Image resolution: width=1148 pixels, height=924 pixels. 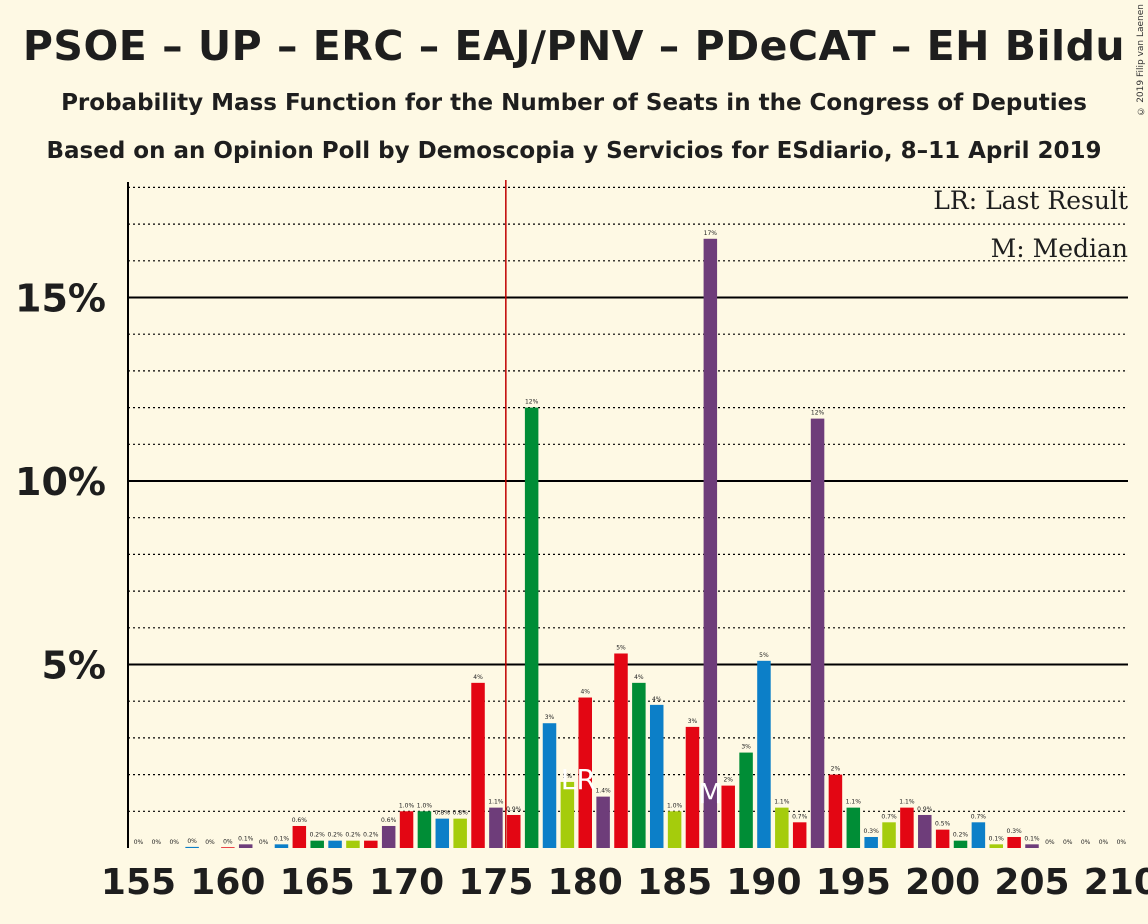 What do you see at coordinates (60, 482) in the screenshot?
I see `y-tick-label: 10%` at bounding box center [60, 482].